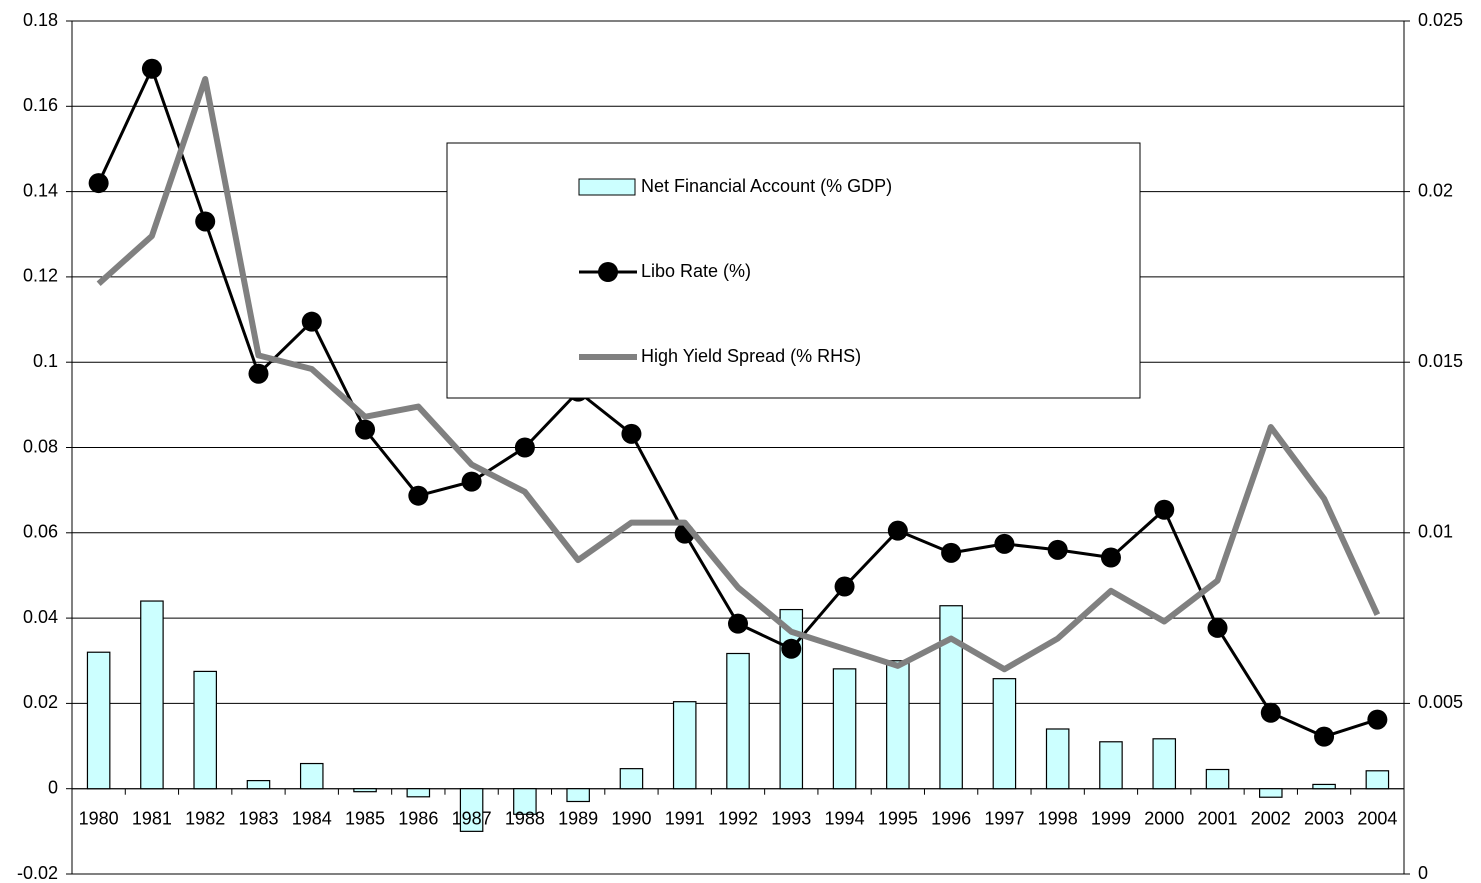  Describe the element at coordinates (40, 190) in the screenshot. I see `y-tick-label: 0.14` at that location.